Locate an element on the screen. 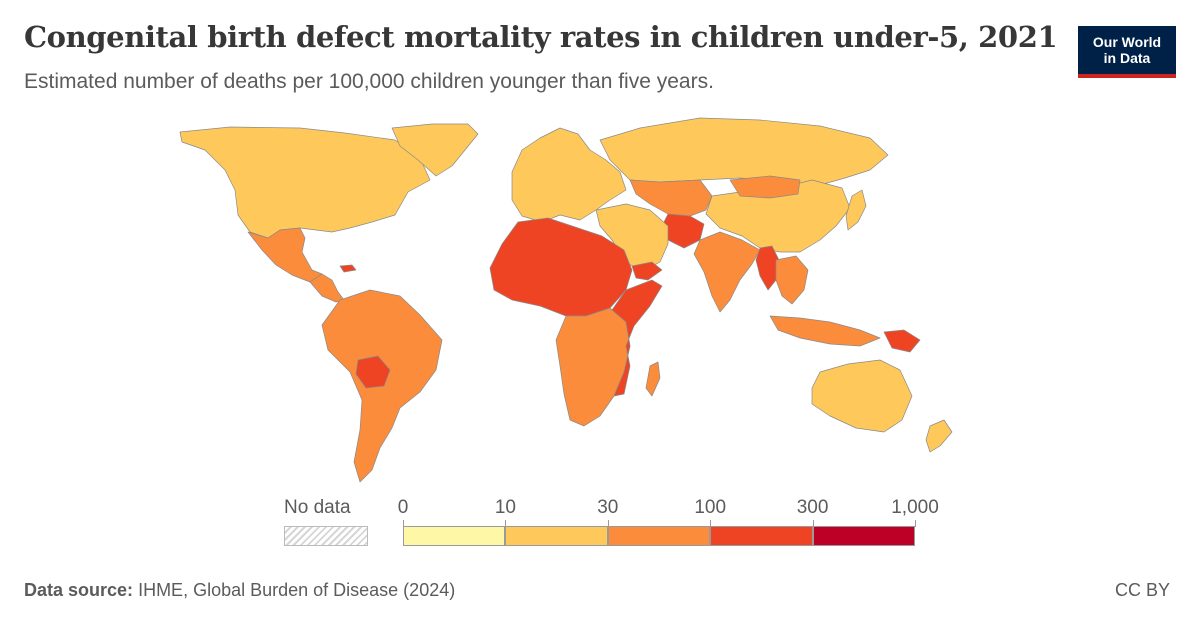 The height and width of the screenshot is (627, 1200). region-north-america is located at coordinates (305, 182).